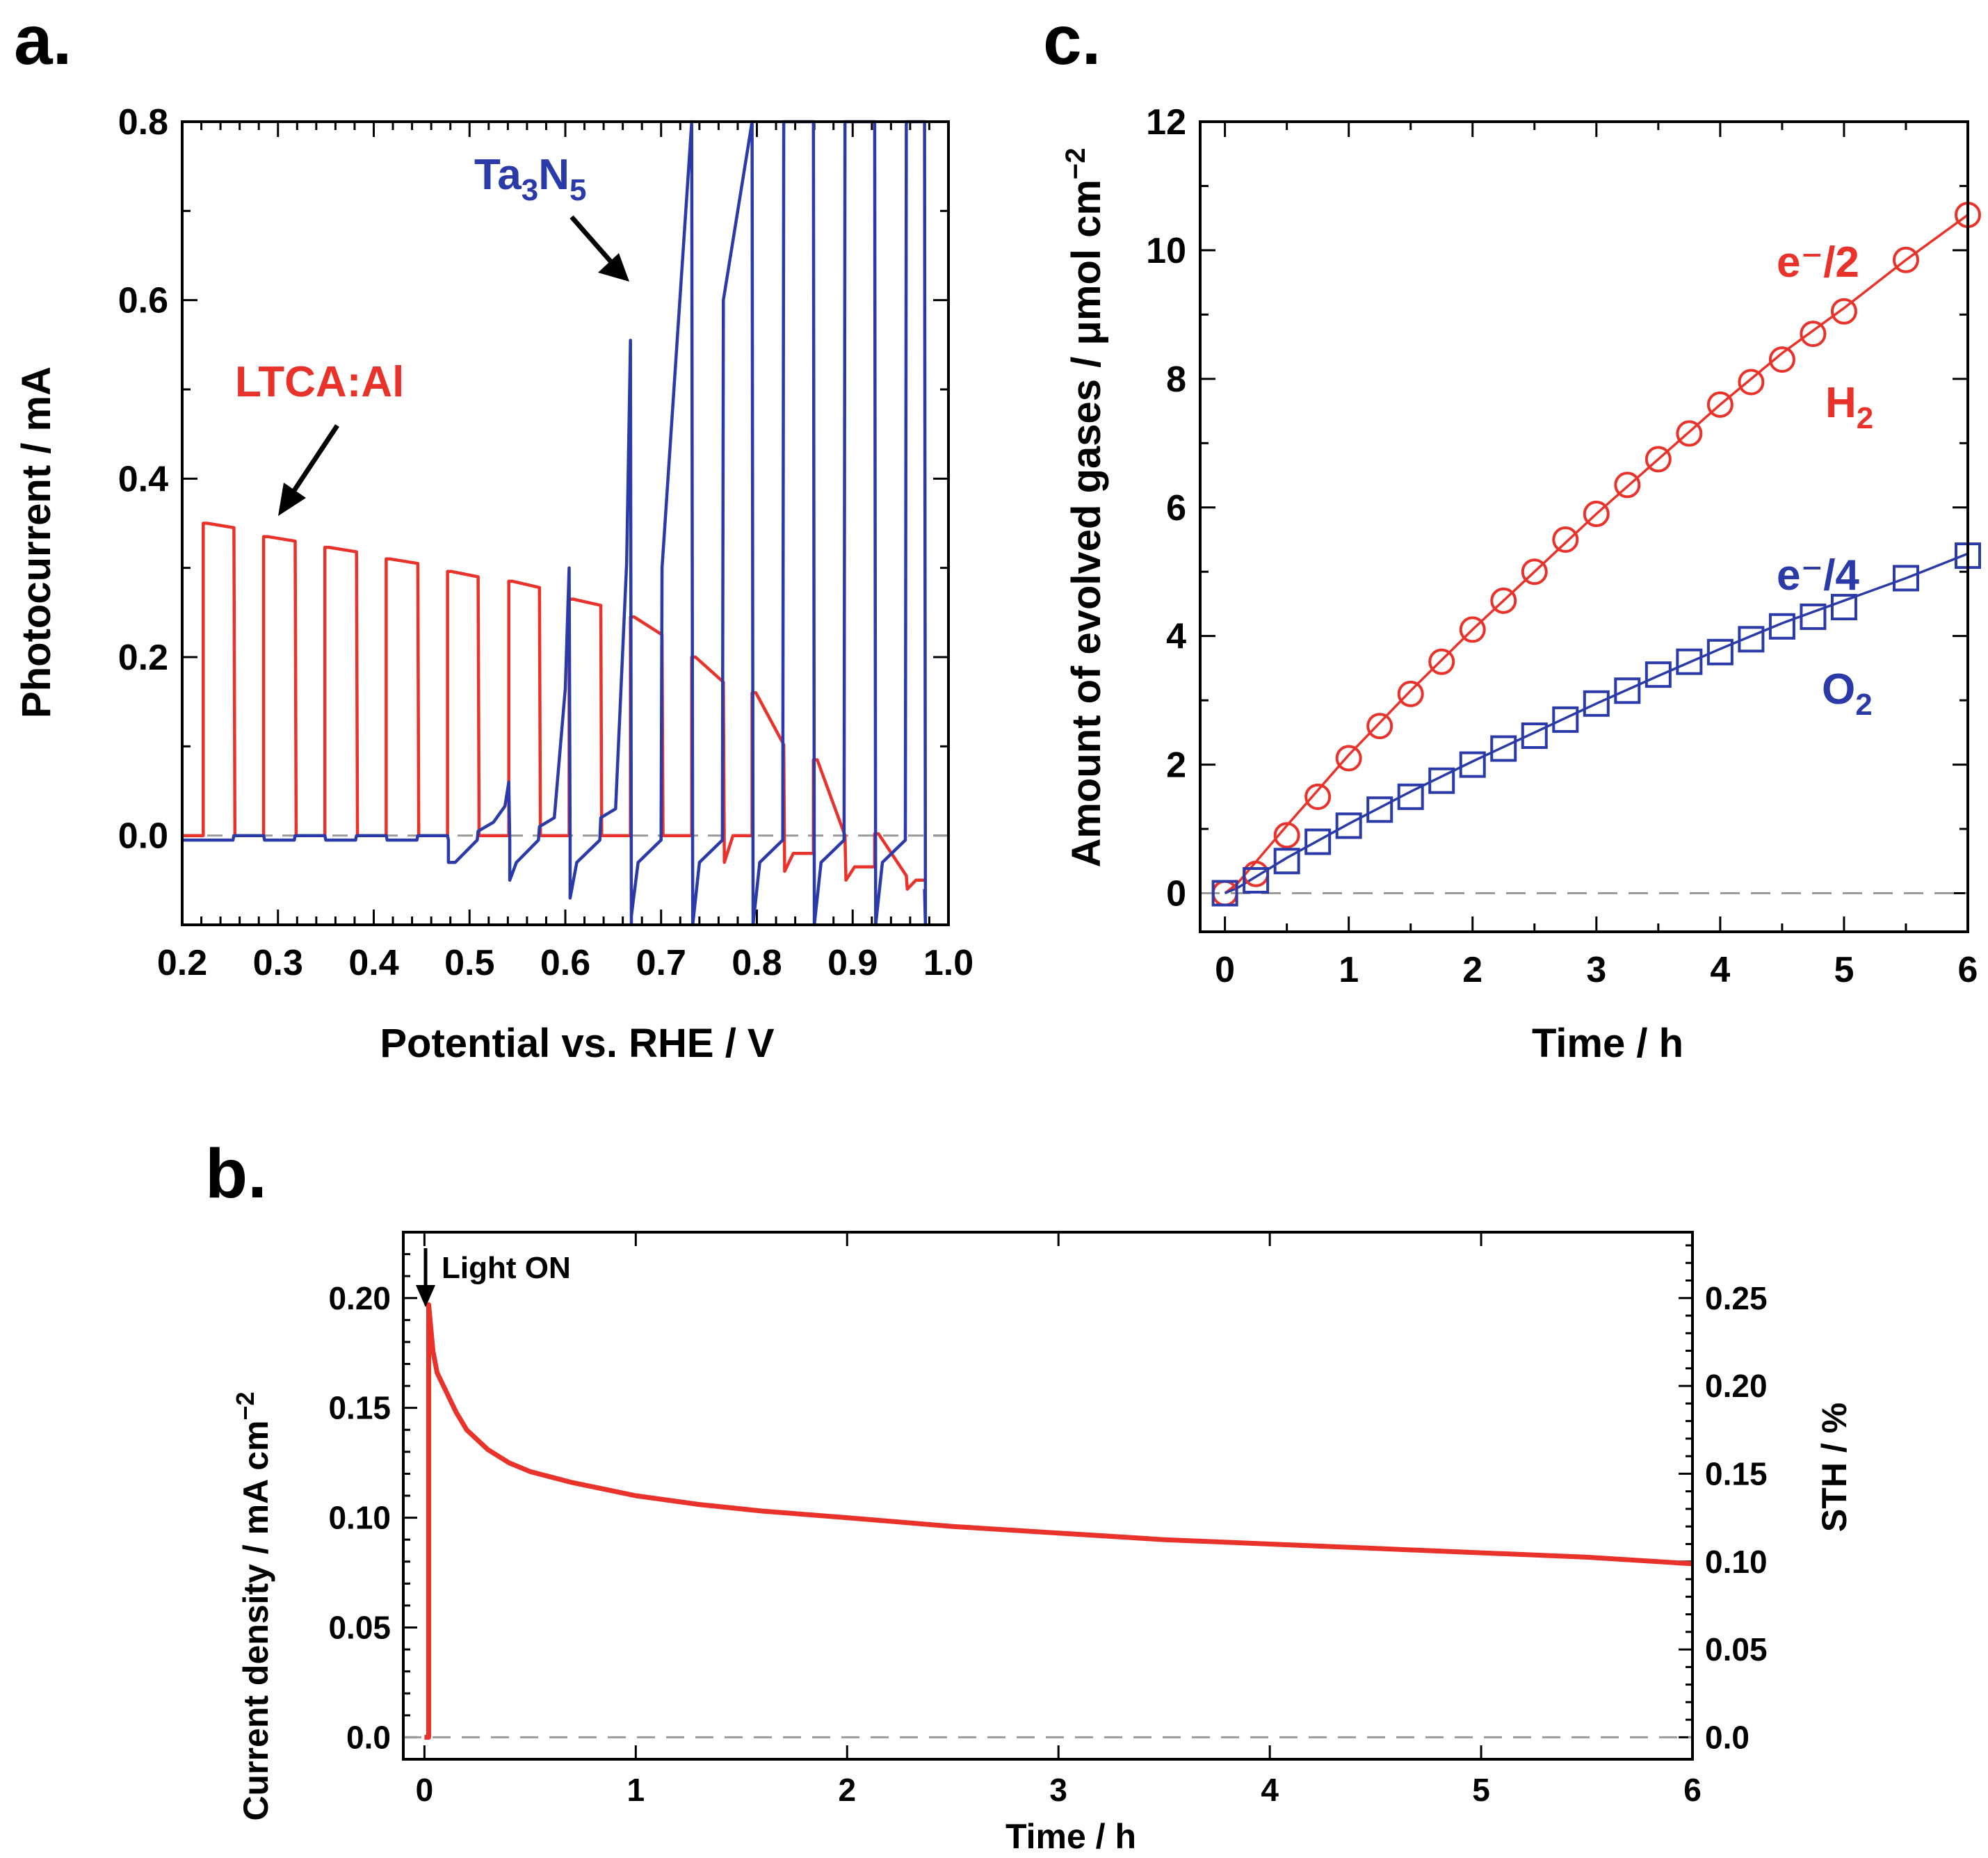 This screenshot has height=1858, width=1988. Describe the element at coordinates (1727, 1737) in the screenshot. I see `panel-b-y2-tick-label: 0.0` at that location.